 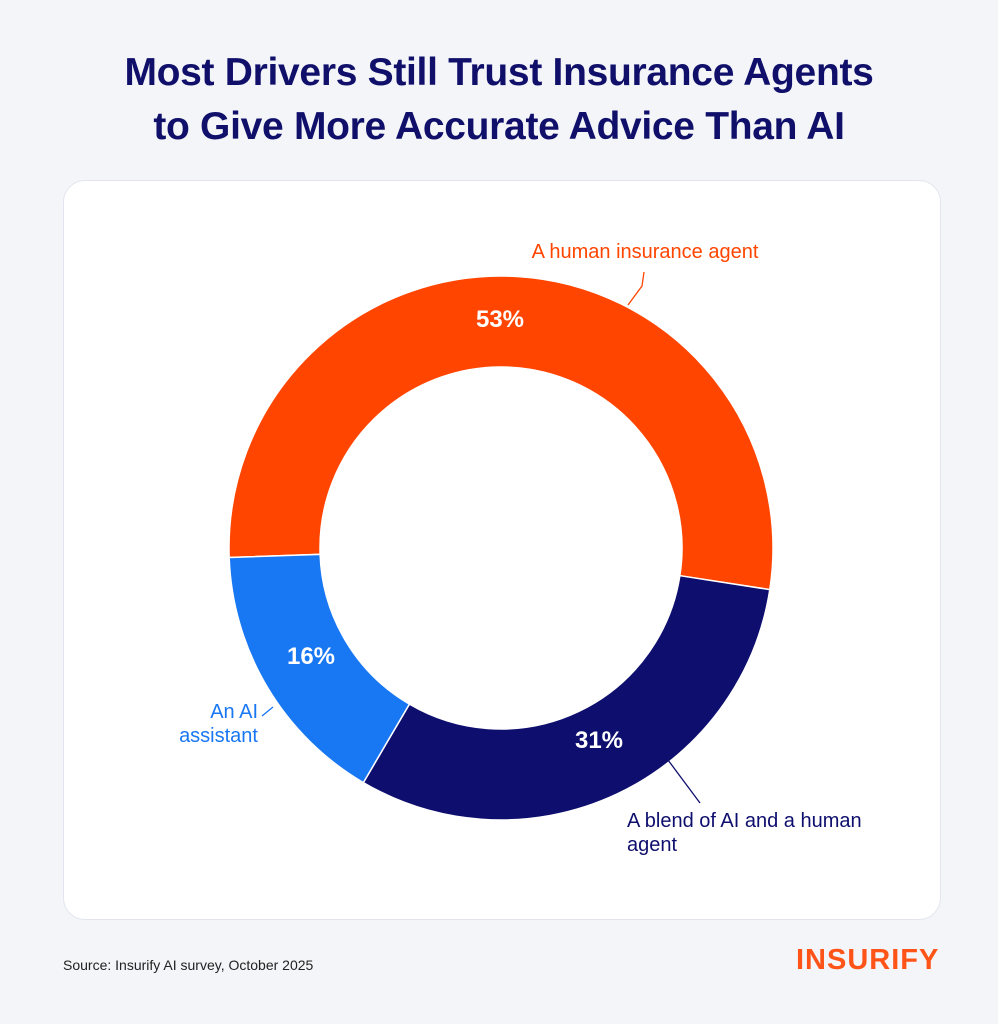 I want to click on category-label-1: A blend of AI and a human, so click(x=744, y=821).